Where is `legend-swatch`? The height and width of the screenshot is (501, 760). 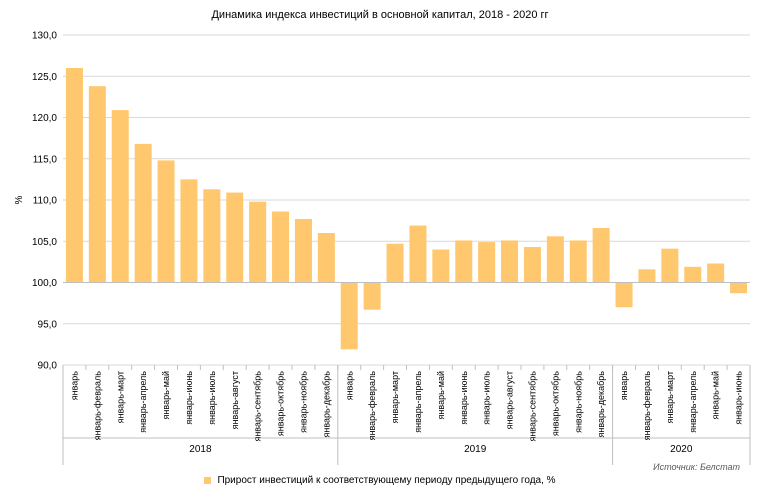 legend-swatch is located at coordinates (208, 480).